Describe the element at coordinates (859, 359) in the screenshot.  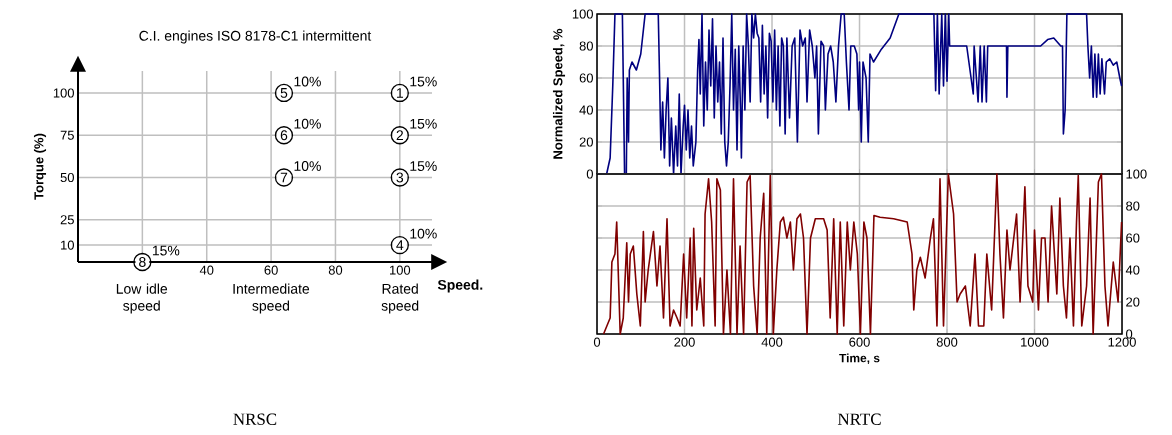
I see `x-axis-title: Time, s` at that location.